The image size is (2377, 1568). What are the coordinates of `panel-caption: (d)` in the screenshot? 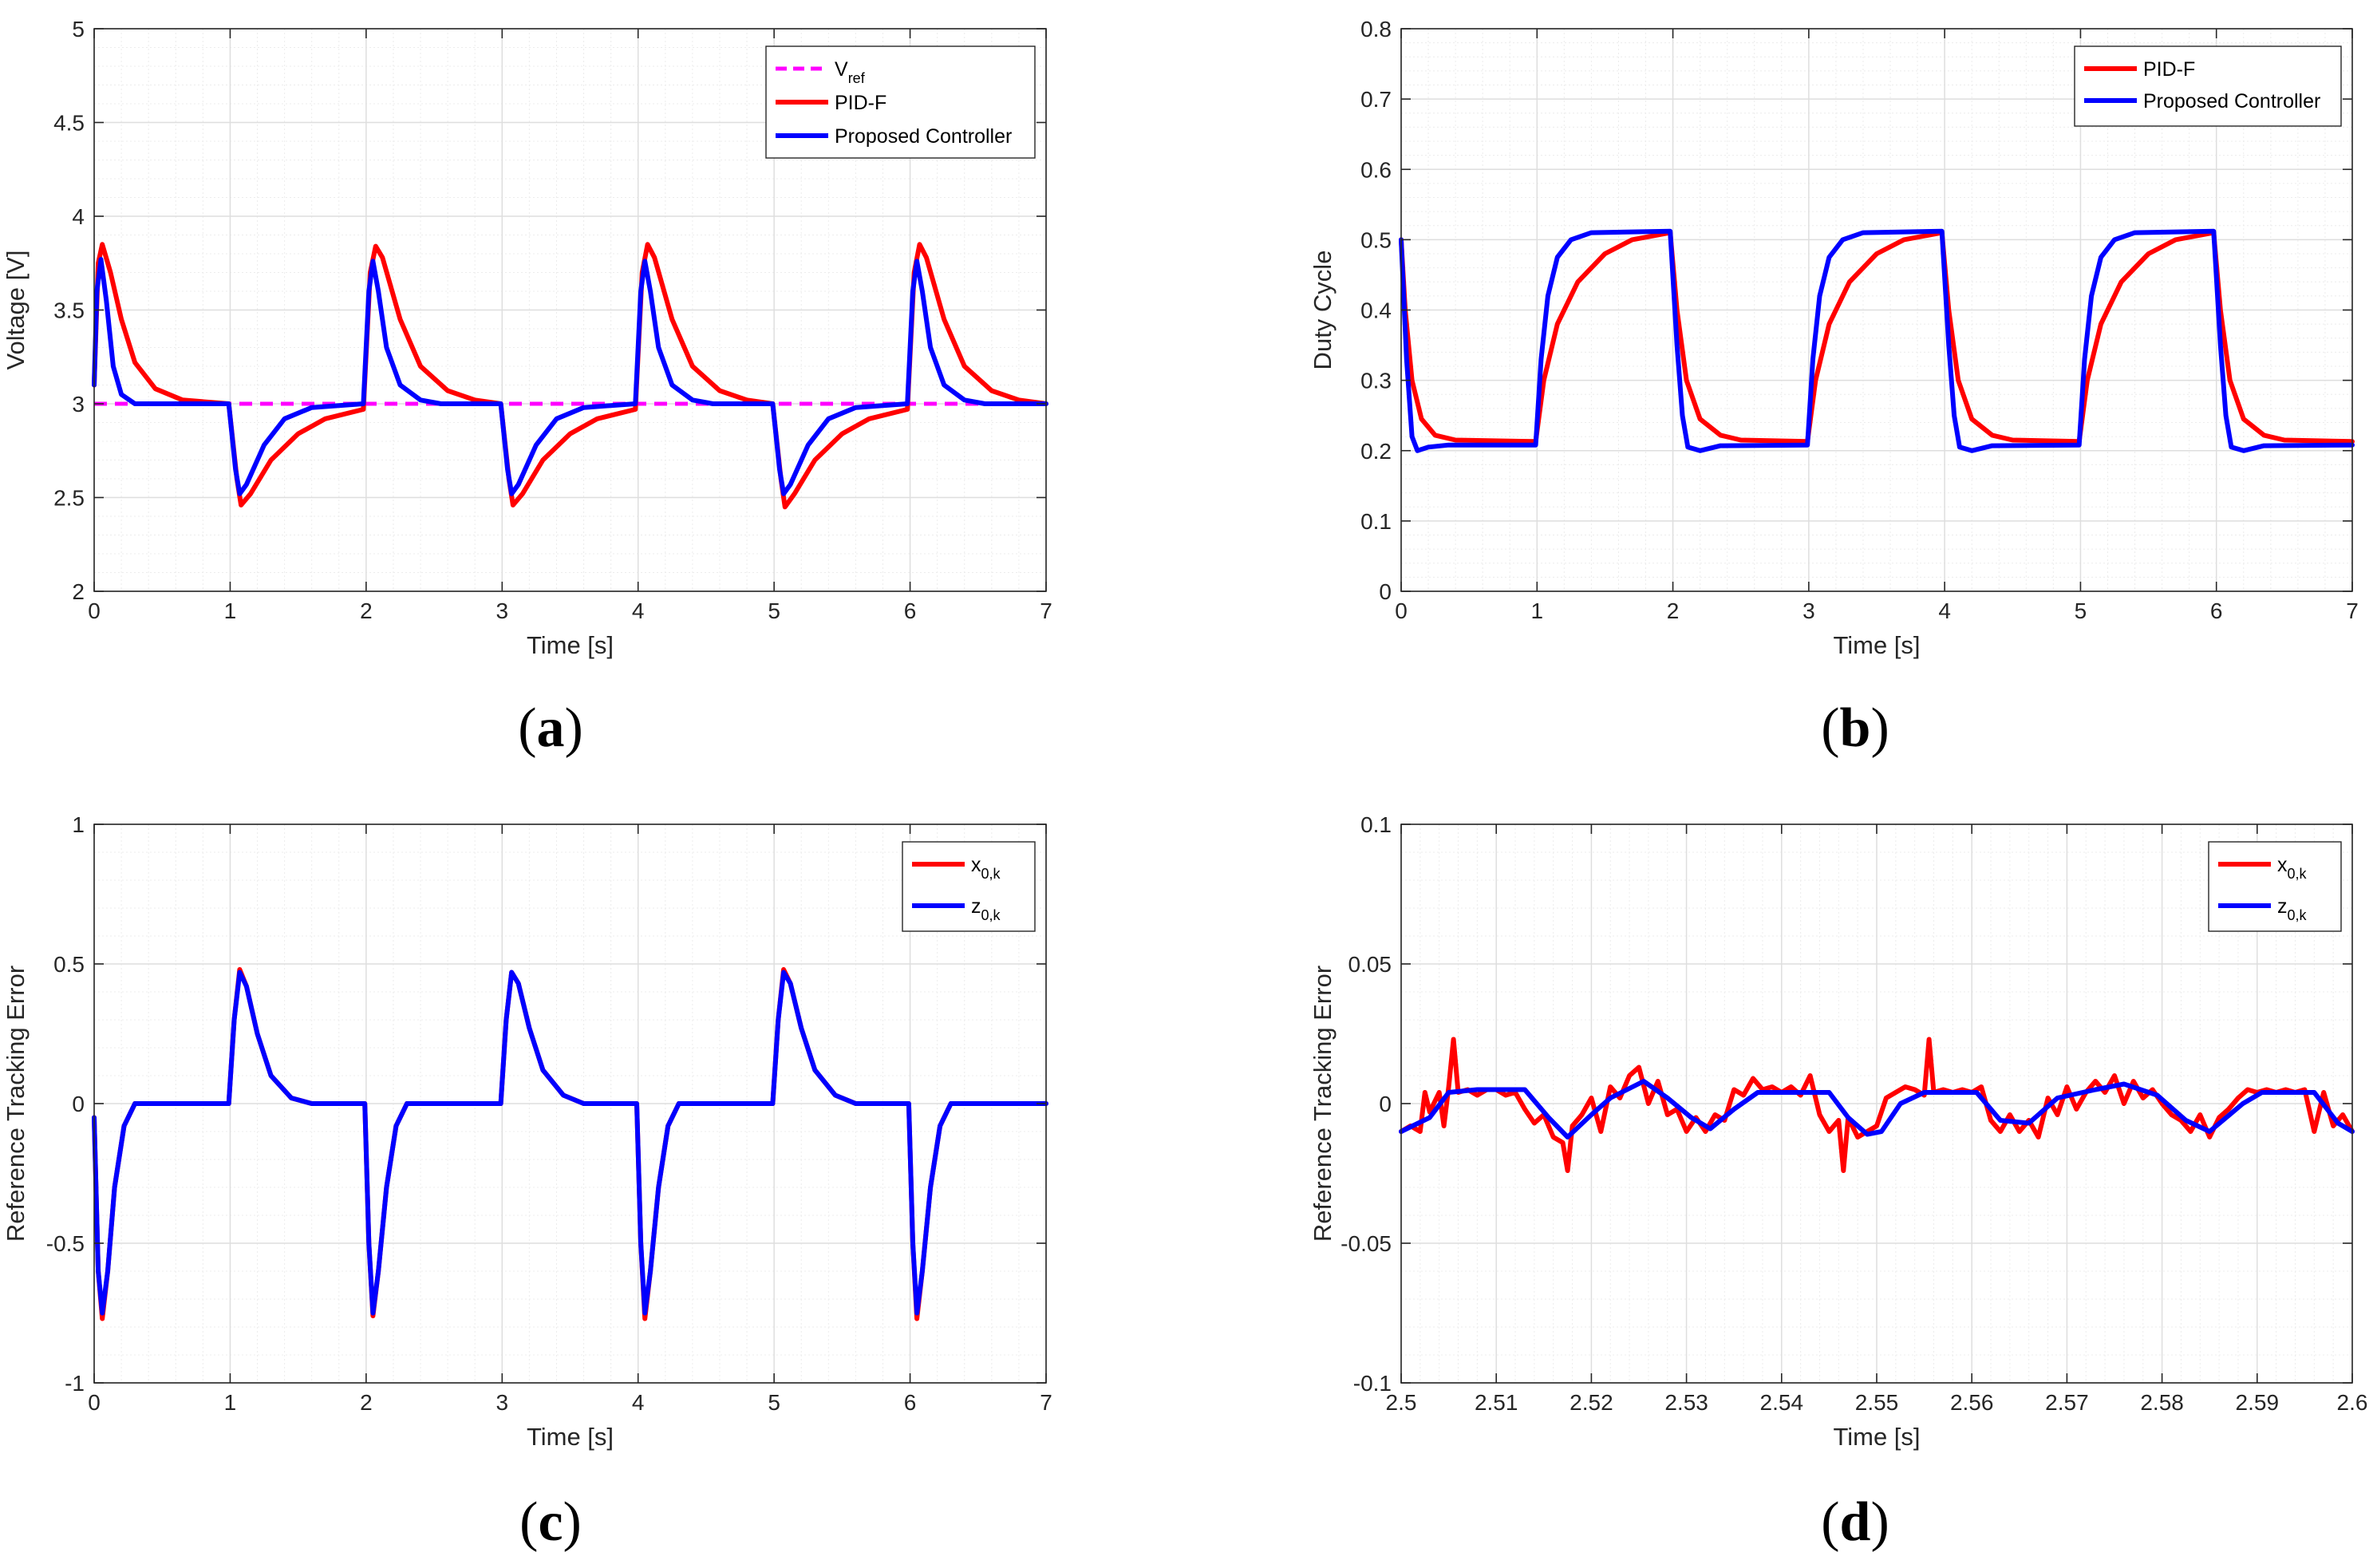 It's located at (1855, 1522).